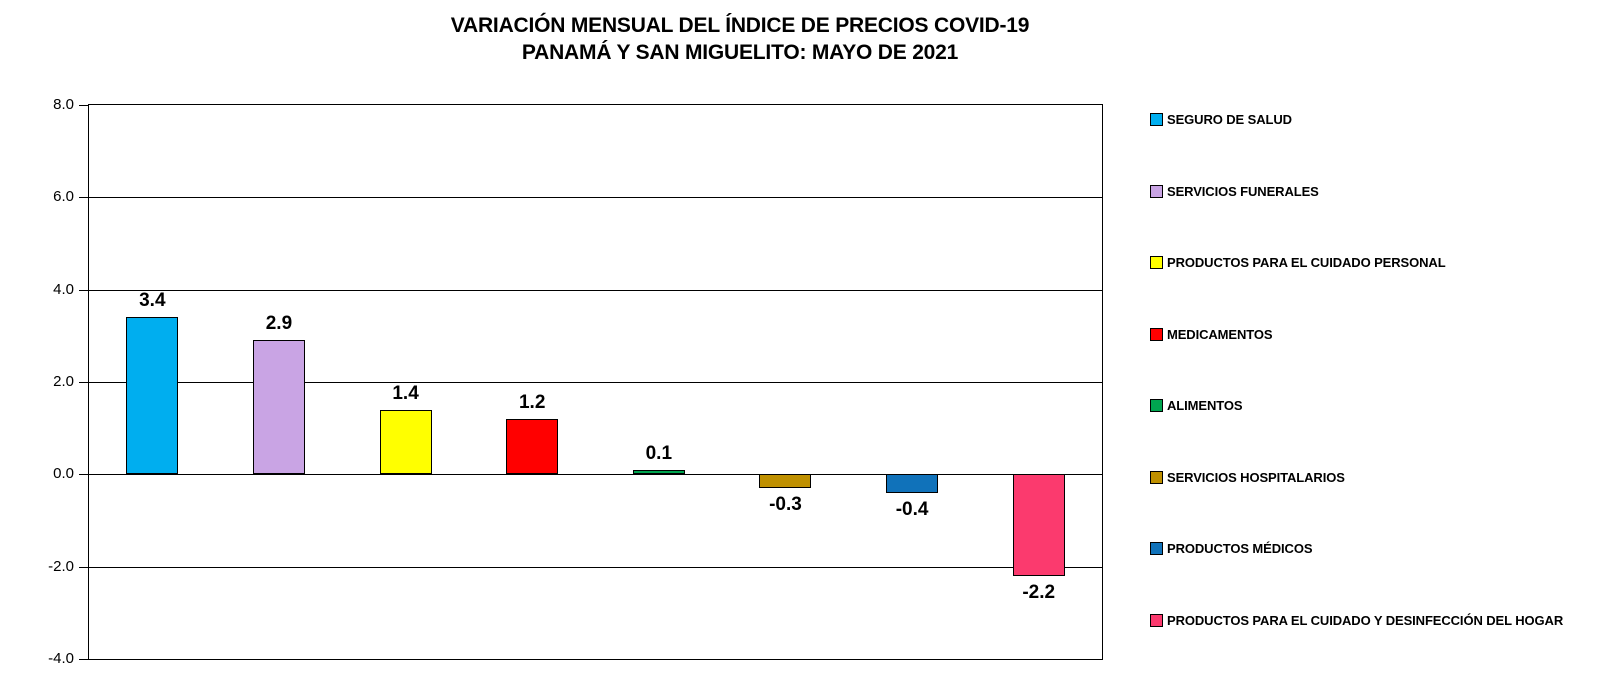 This screenshot has width=1620, height=700. Describe the element at coordinates (1306, 263) in the screenshot. I see `legend-label: PRODUCTOS PARA EL CUIDADO PERSONAL` at that location.